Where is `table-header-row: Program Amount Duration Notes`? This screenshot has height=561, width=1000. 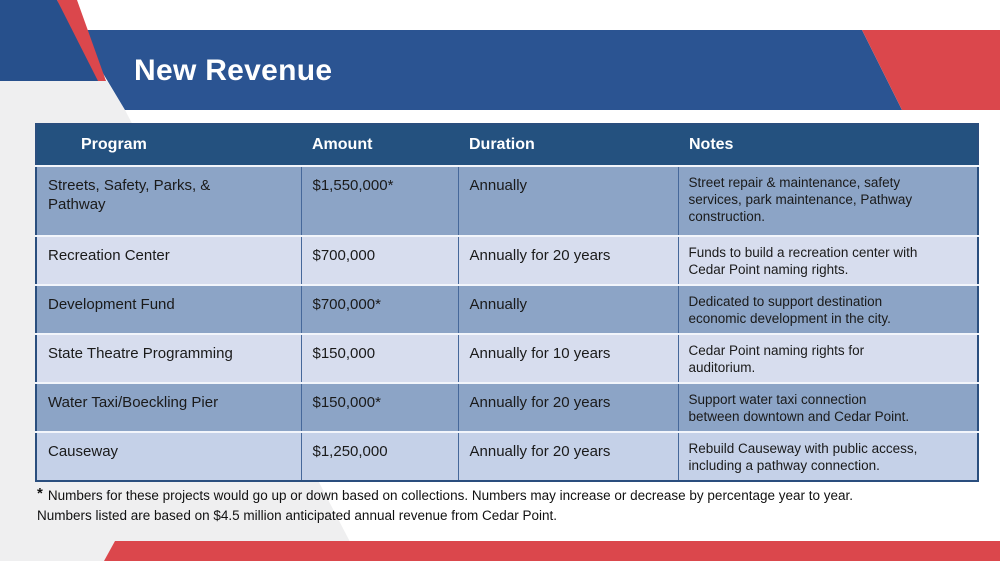
table-header-row: Program Amount Duration Notes is located at coordinates (507, 145).